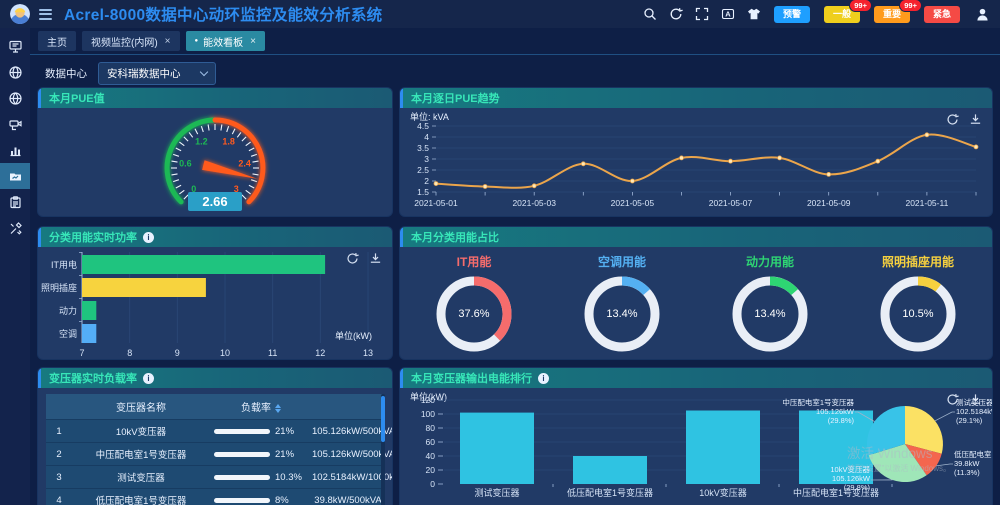 The width and height of the screenshot is (1000, 505). What do you see at coordinates (754, 14) in the screenshot?
I see `theme-skin-icon` at bounding box center [754, 14].